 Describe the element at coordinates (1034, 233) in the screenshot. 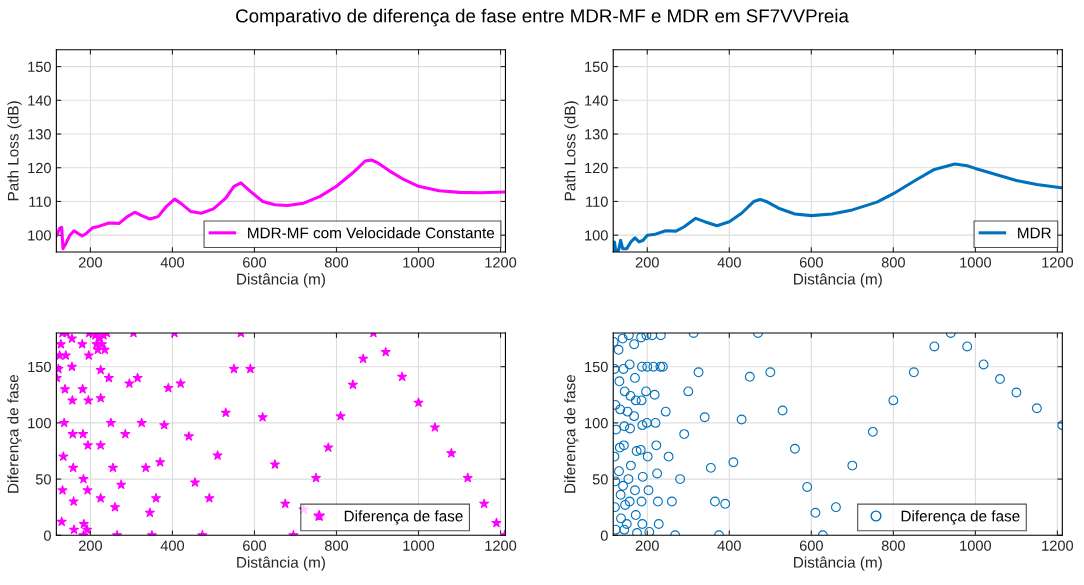

I see `legend-label: MDR` at that location.